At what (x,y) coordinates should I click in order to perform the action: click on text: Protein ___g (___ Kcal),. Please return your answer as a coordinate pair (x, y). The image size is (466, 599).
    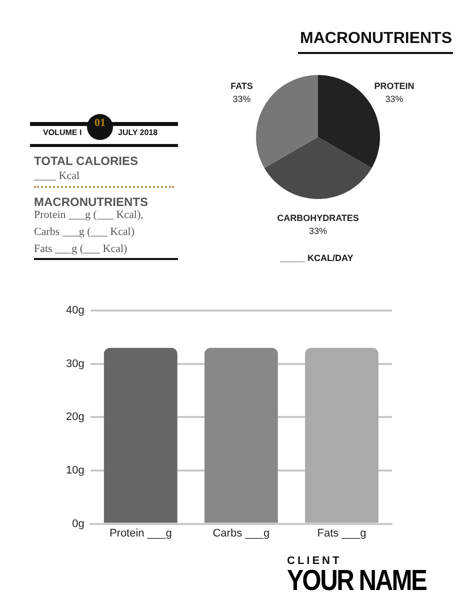
    Looking at the image, I should click on (89, 215).